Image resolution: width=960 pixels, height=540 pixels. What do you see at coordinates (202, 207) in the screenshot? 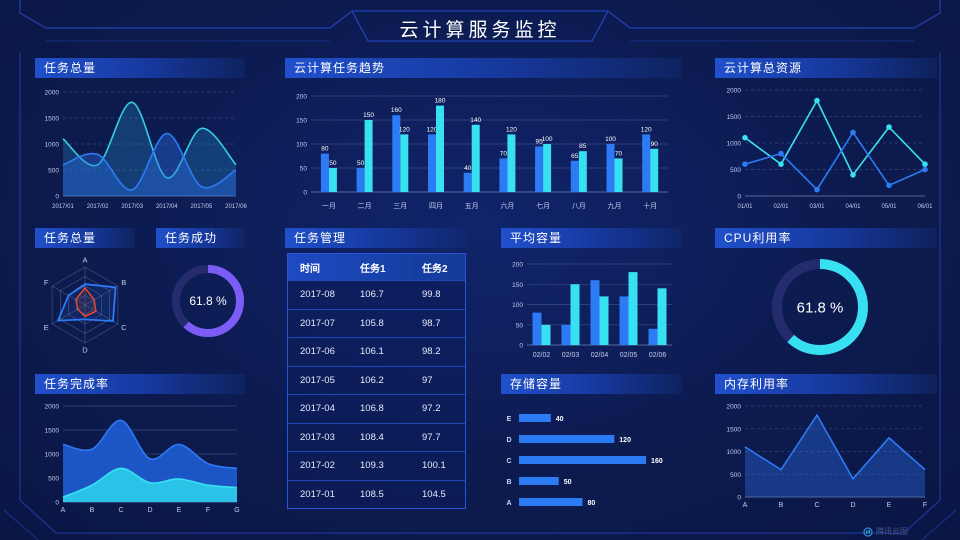
I see `svg-text: 2017/05` at bounding box center [202, 207].